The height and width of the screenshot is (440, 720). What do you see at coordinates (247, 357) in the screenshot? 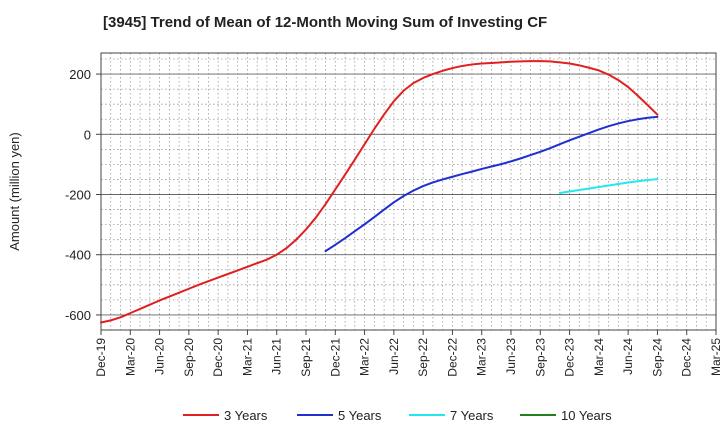
I see `x-tick-label: Mar-21` at bounding box center [247, 357].